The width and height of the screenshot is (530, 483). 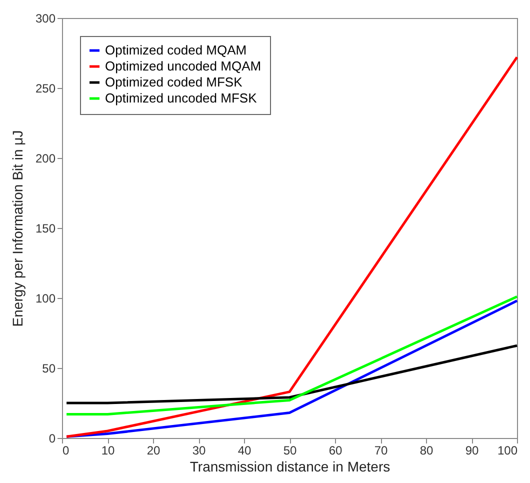 What do you see at coordinates (45, 89) in the screenshot?
I see `y-tick-label: 250` at bounding box center [45, 89].